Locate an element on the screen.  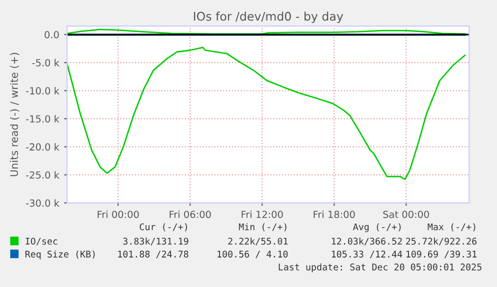
x-tick-label: Sat 00:00 is located at coordinates (406, 214).